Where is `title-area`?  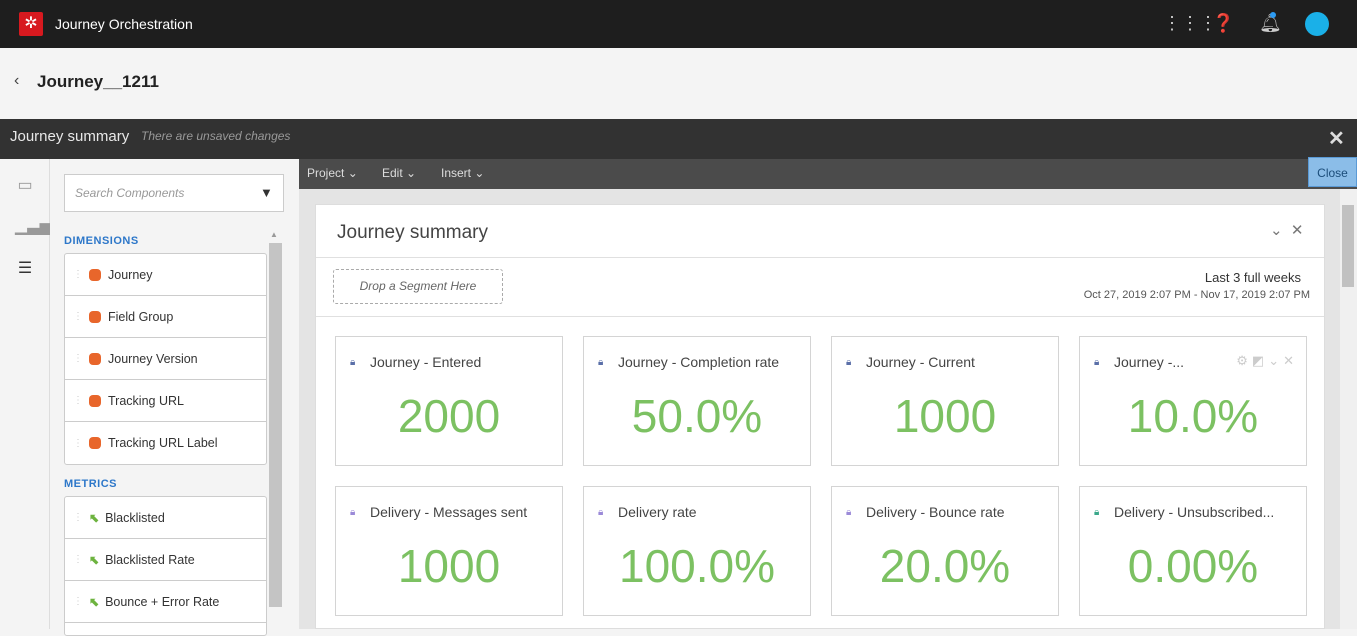
title-area is located at coordinates (678, 83).